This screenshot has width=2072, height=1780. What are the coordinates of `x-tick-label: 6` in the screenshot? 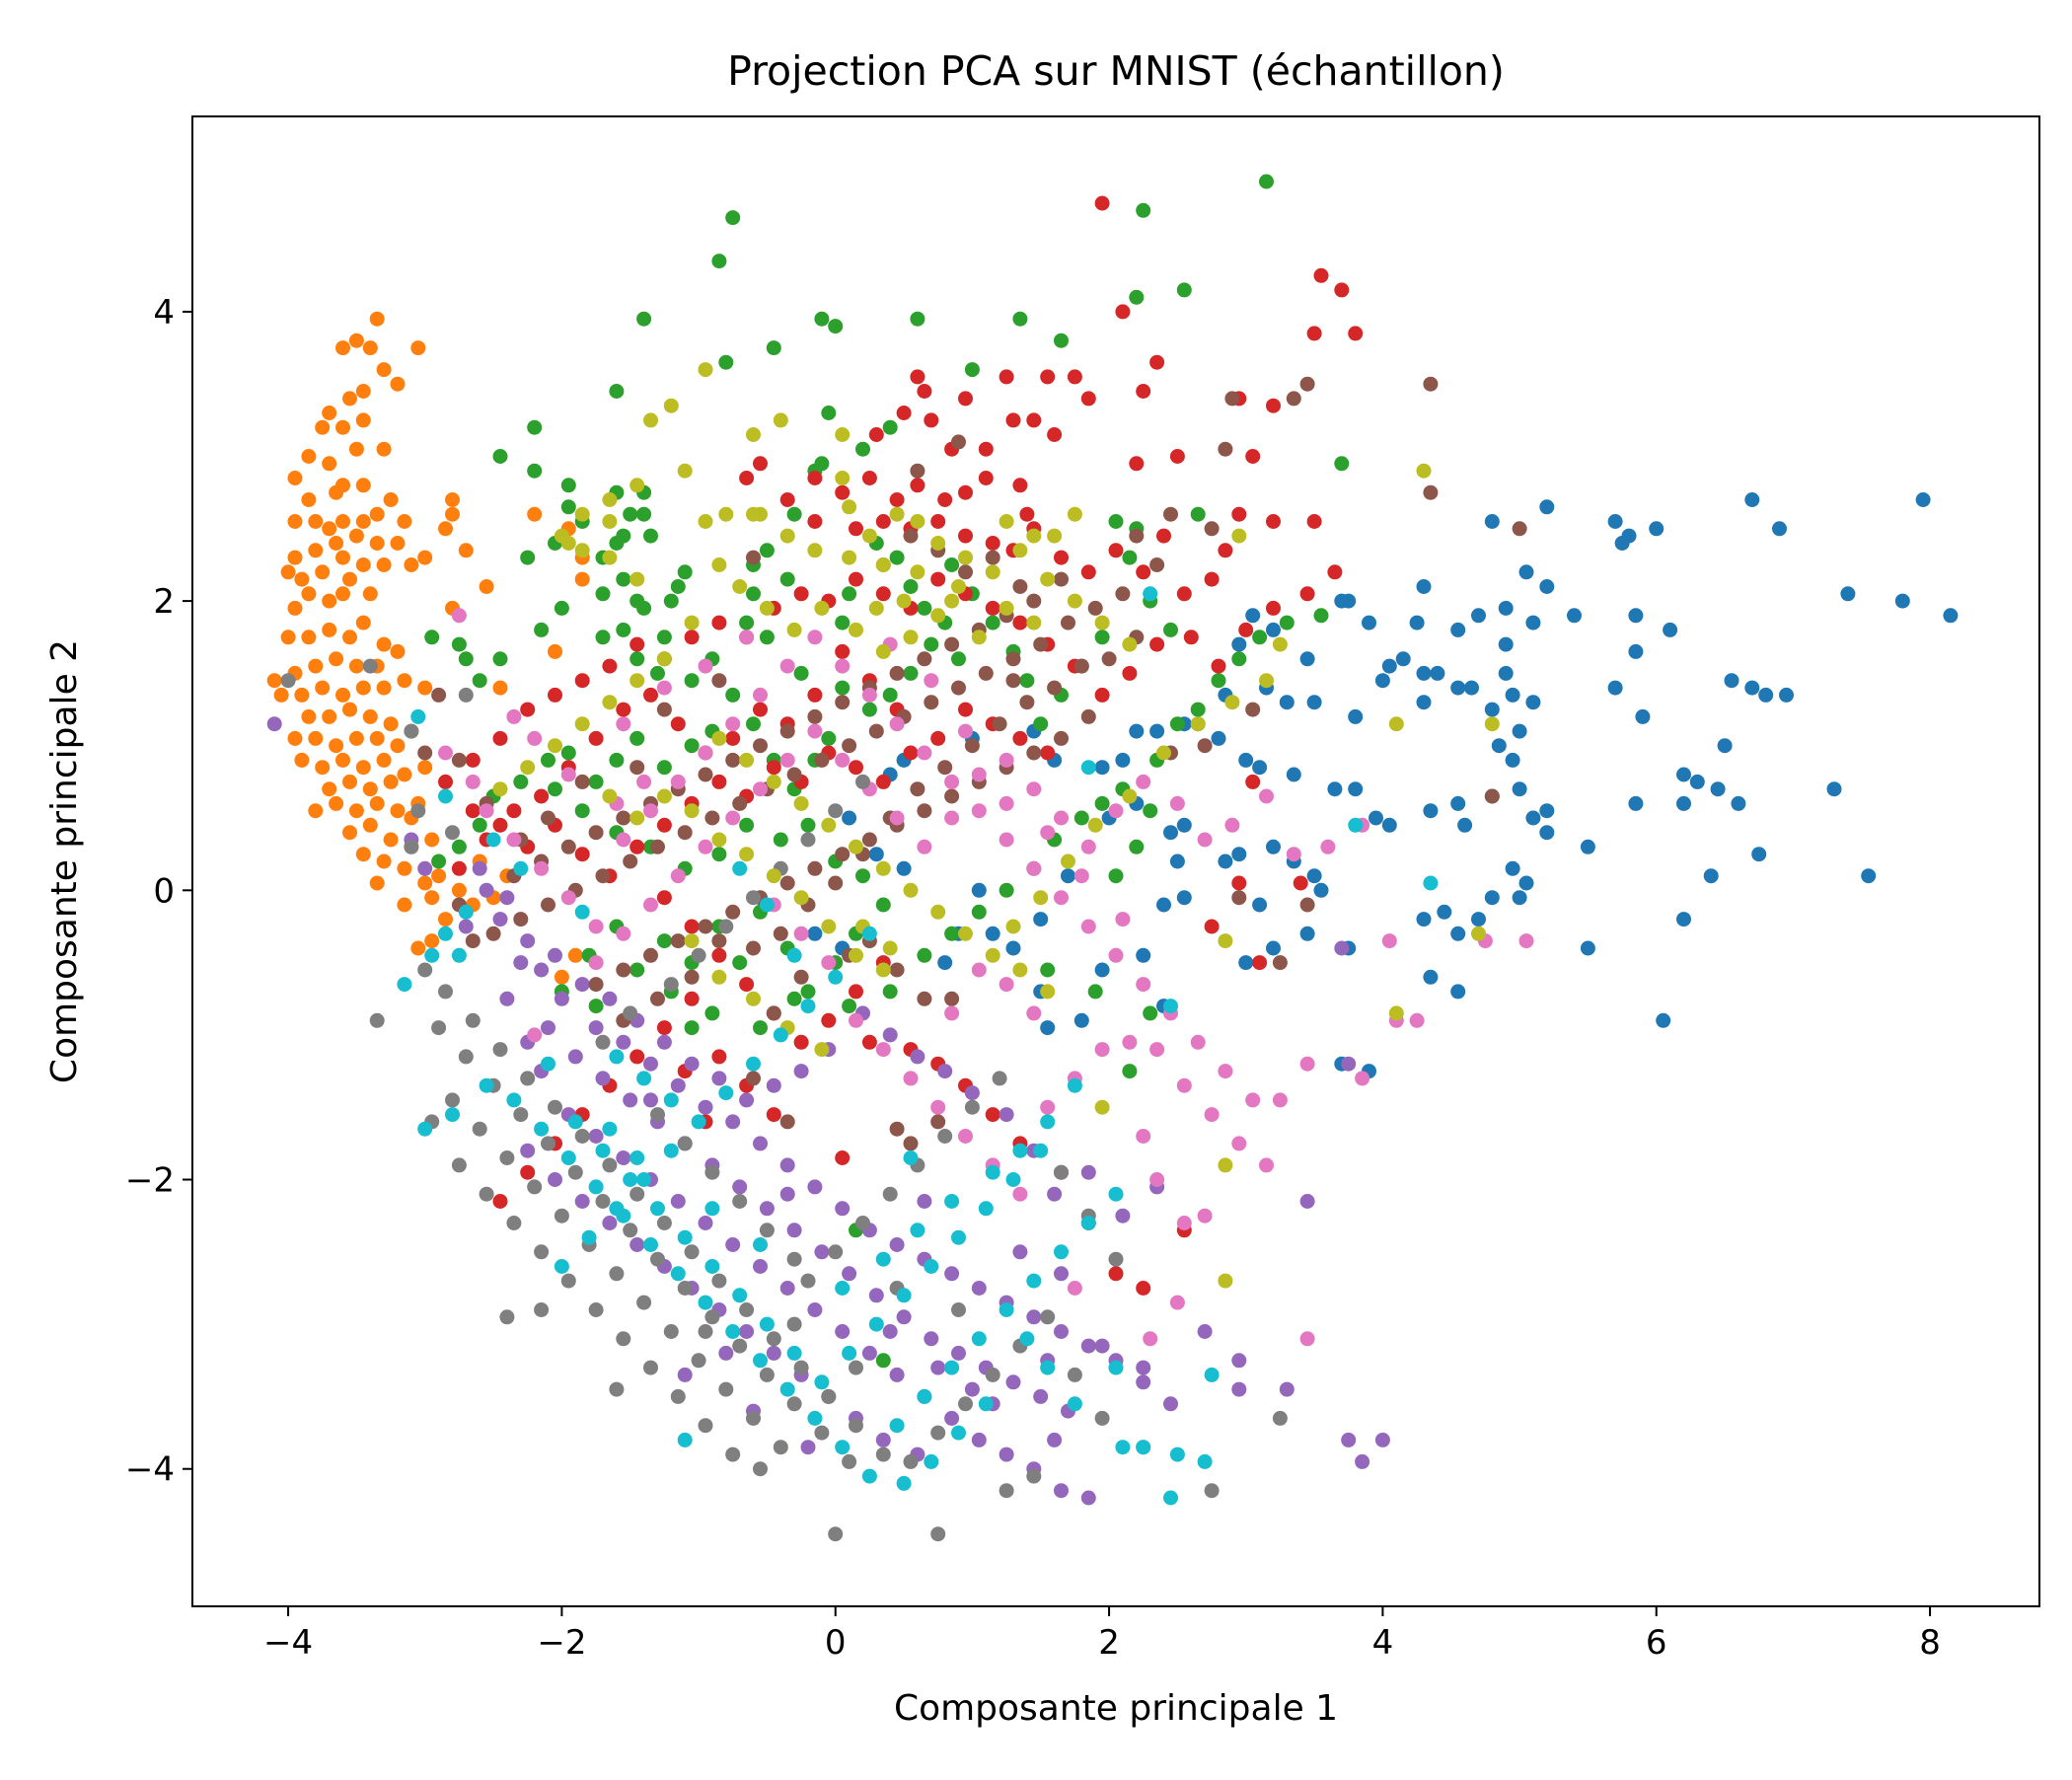 It's located at (1657, 1643).